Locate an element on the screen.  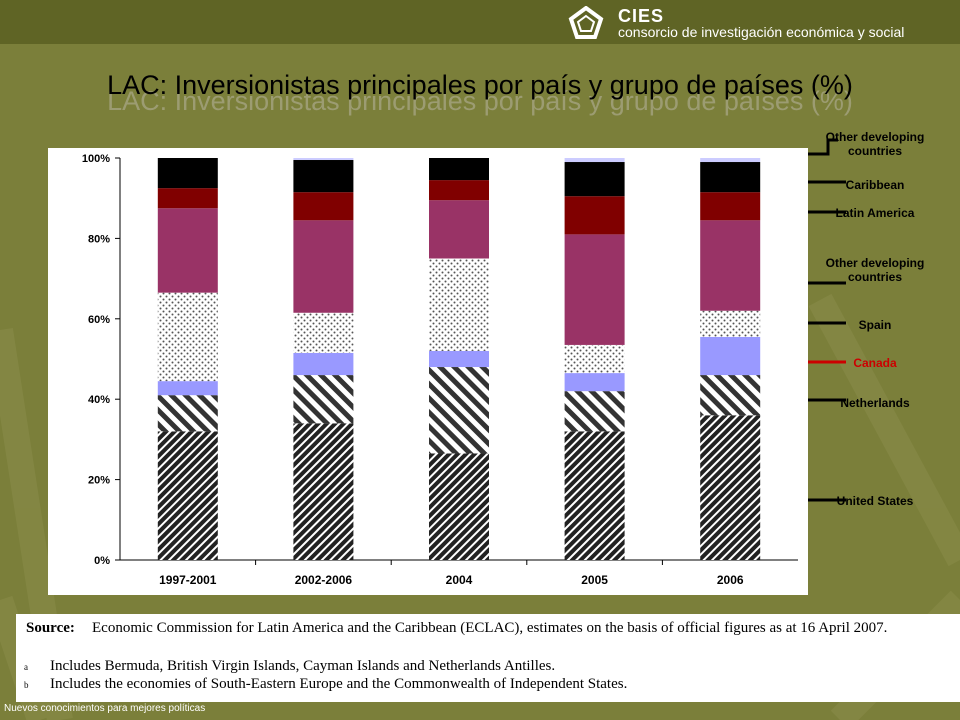
y-tick-label: 20% is located at coordinates (99, 481).